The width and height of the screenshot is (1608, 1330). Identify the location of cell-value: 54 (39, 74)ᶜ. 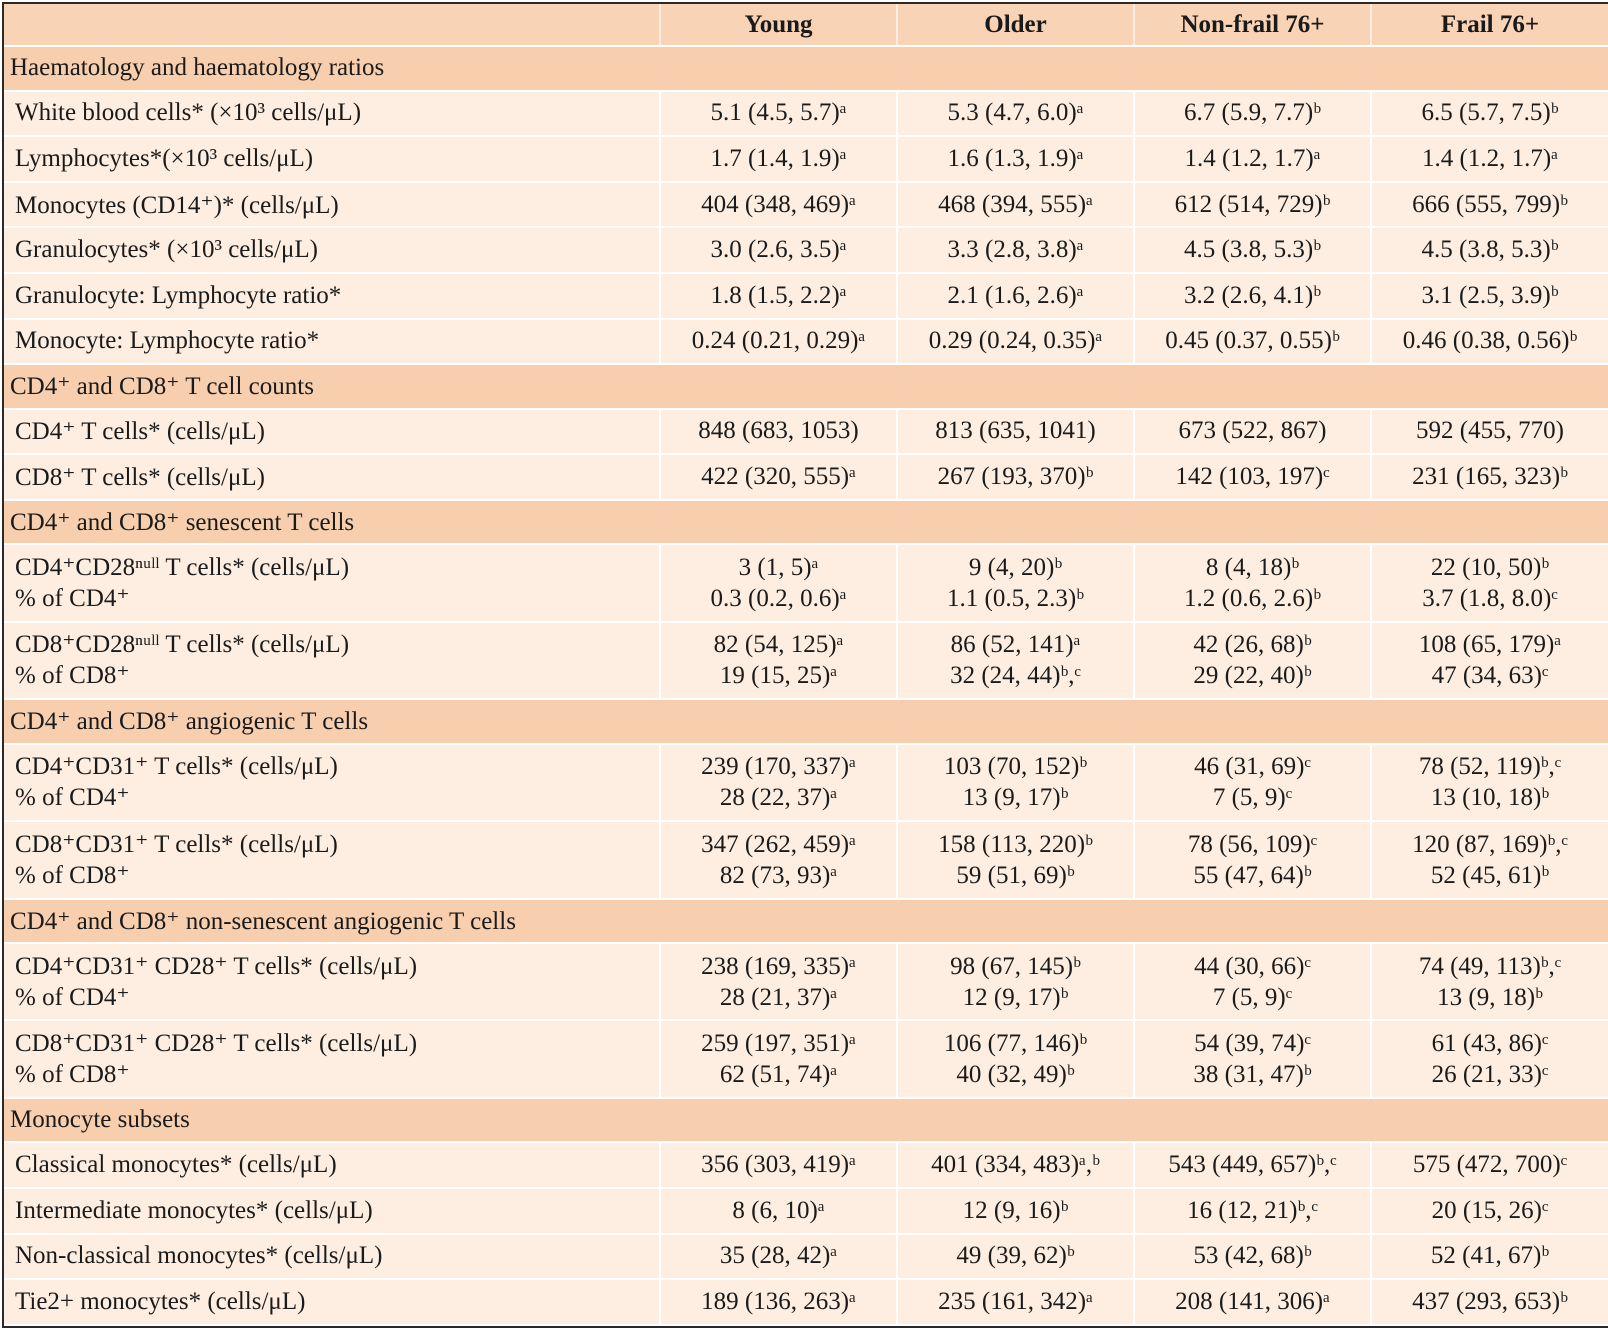
(1252, 1044).